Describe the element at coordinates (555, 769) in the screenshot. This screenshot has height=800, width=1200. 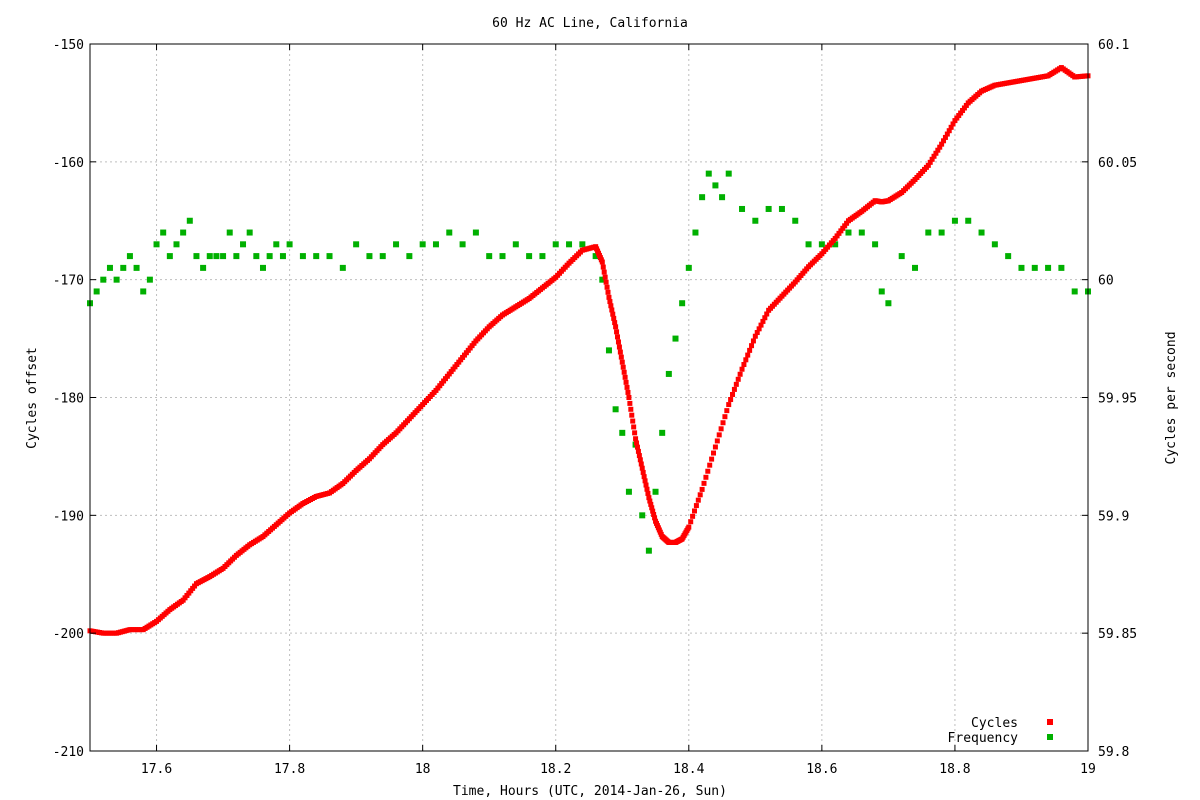
I see `x-tick-label: 18.2` at that location.